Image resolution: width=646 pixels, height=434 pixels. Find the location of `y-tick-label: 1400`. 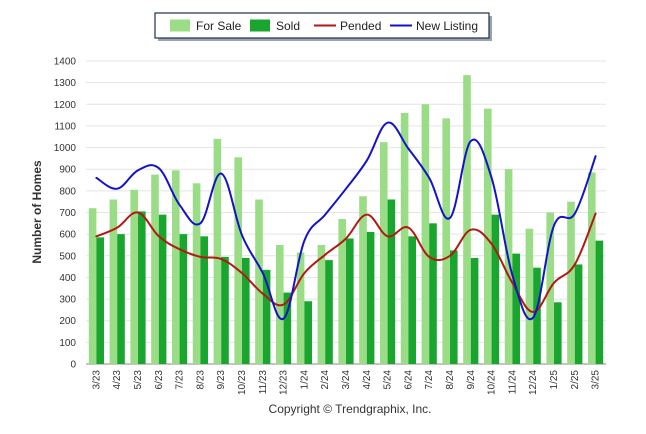

y-tick-label: 1400 is located at coordinates (65, 62).